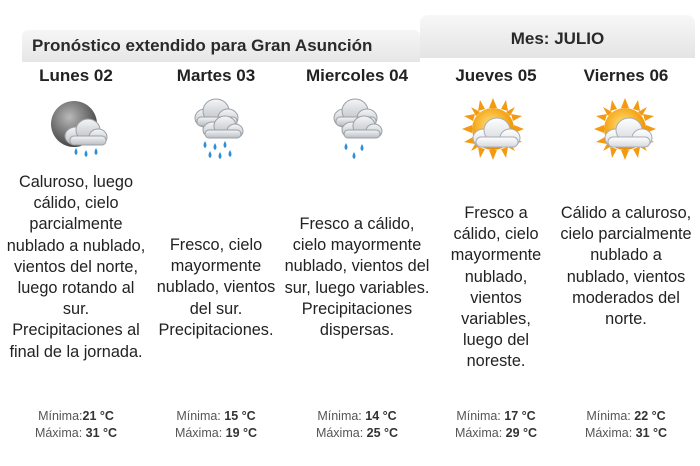 The image size is (700, 466). I want to click on day-temperatures: Mínima: 14 °C Máxima: 25 °C, so click(357, 425).